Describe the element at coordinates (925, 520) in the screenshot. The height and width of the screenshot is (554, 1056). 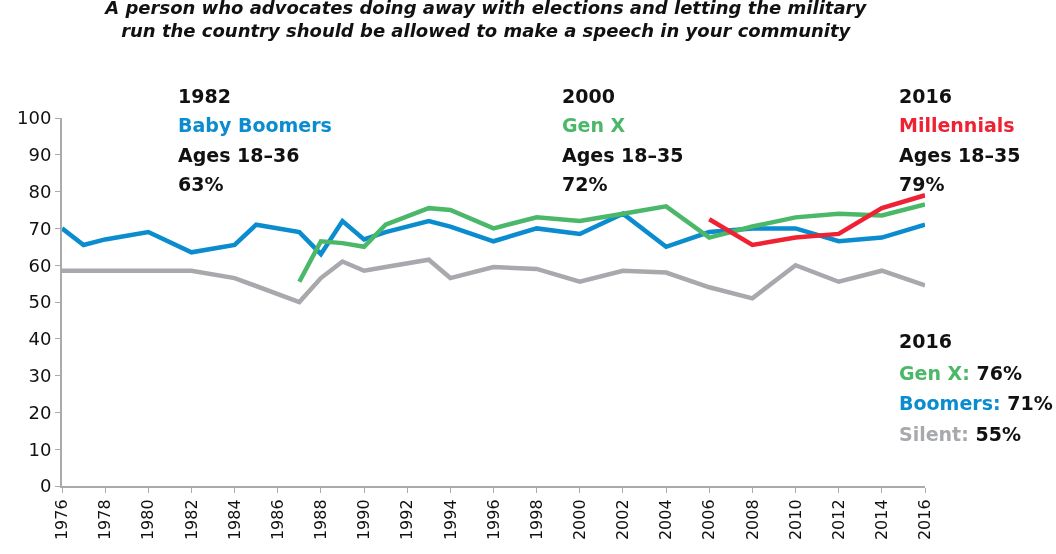
I see `x-tick-label: 2016` at that location.